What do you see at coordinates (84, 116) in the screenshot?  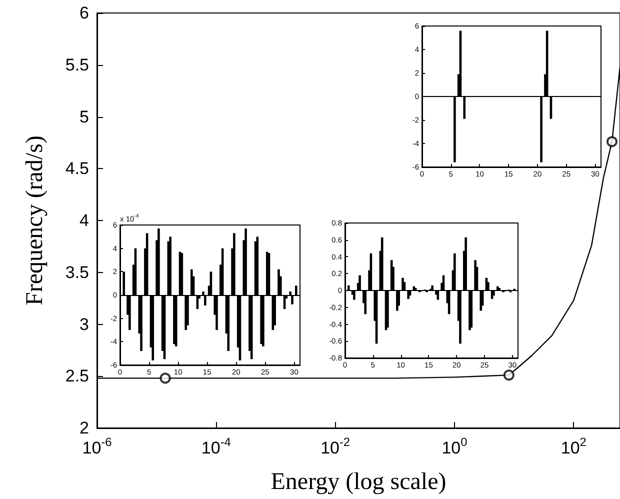 I see `y-tick-label: 5` at bounding box center [84, 116].